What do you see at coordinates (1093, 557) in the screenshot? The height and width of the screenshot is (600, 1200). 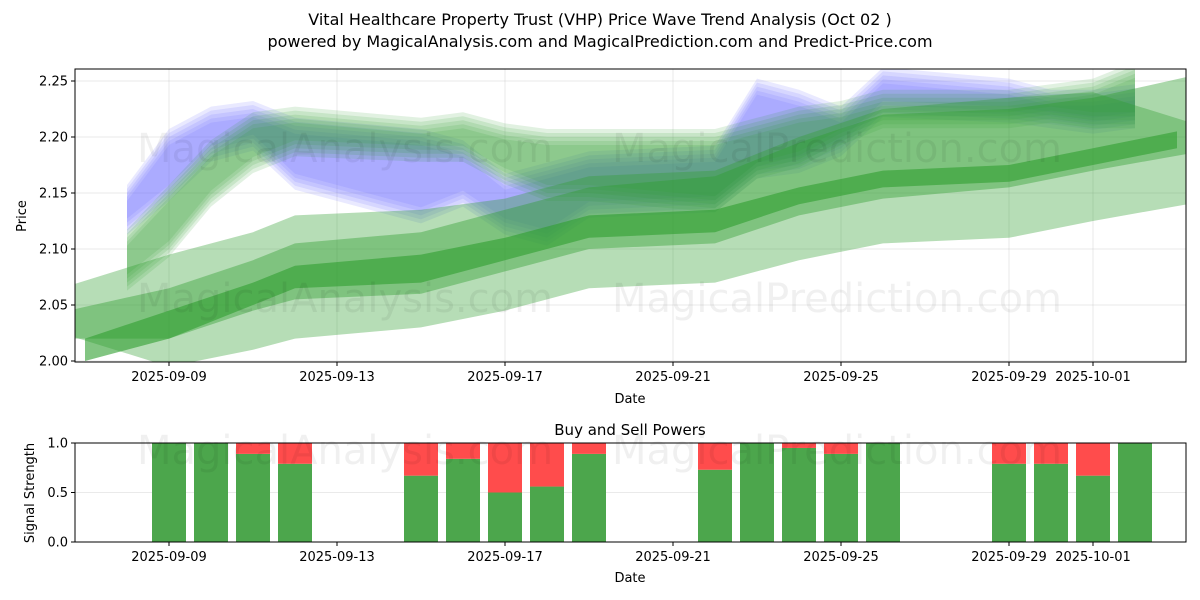 I see `signal-xtick-label: 2025-10-01` at bounding box center [1093, 557].